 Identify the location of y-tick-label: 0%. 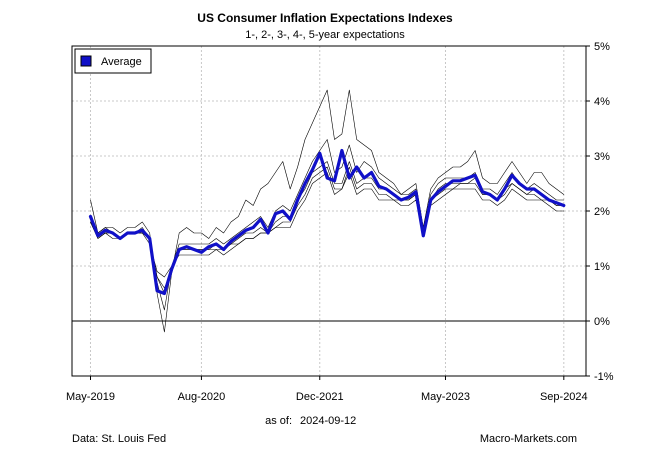
(602, 322).